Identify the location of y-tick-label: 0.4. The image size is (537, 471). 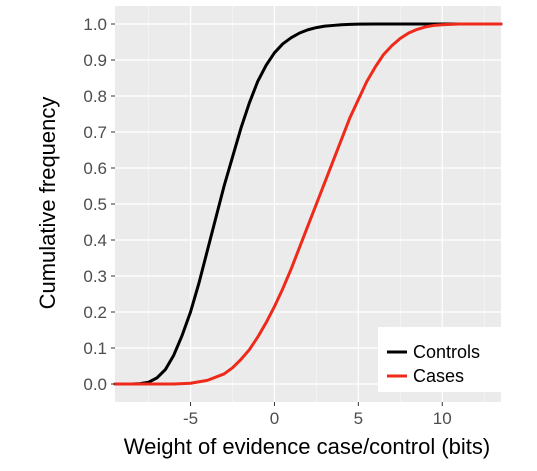
(95, 240).